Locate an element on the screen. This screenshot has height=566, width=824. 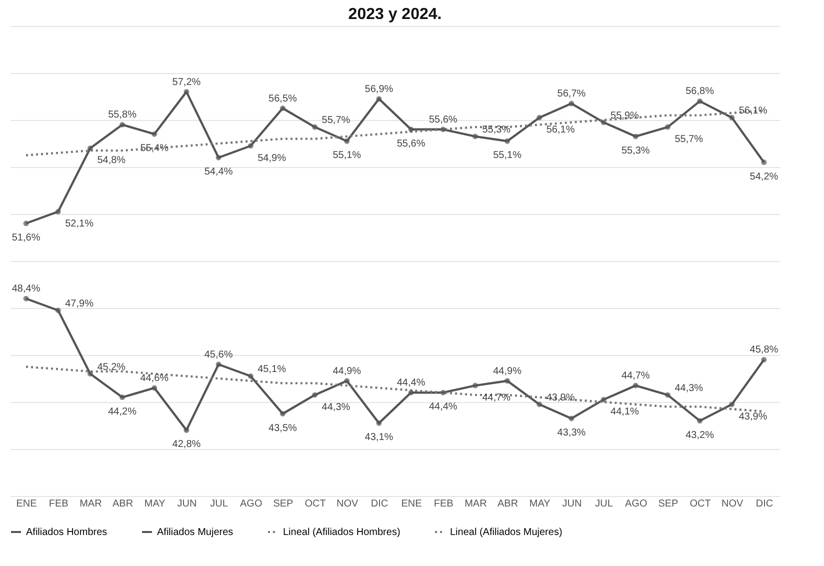
data-label: 51,6% is located at coordinates (26, 238).